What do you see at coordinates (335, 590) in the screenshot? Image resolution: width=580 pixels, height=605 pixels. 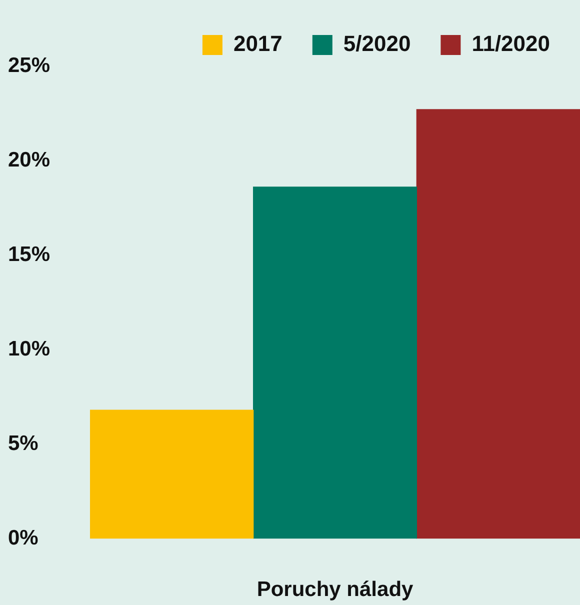 I see `x-axis-title: Poruchy nálady` at bounding box center [335, 590].